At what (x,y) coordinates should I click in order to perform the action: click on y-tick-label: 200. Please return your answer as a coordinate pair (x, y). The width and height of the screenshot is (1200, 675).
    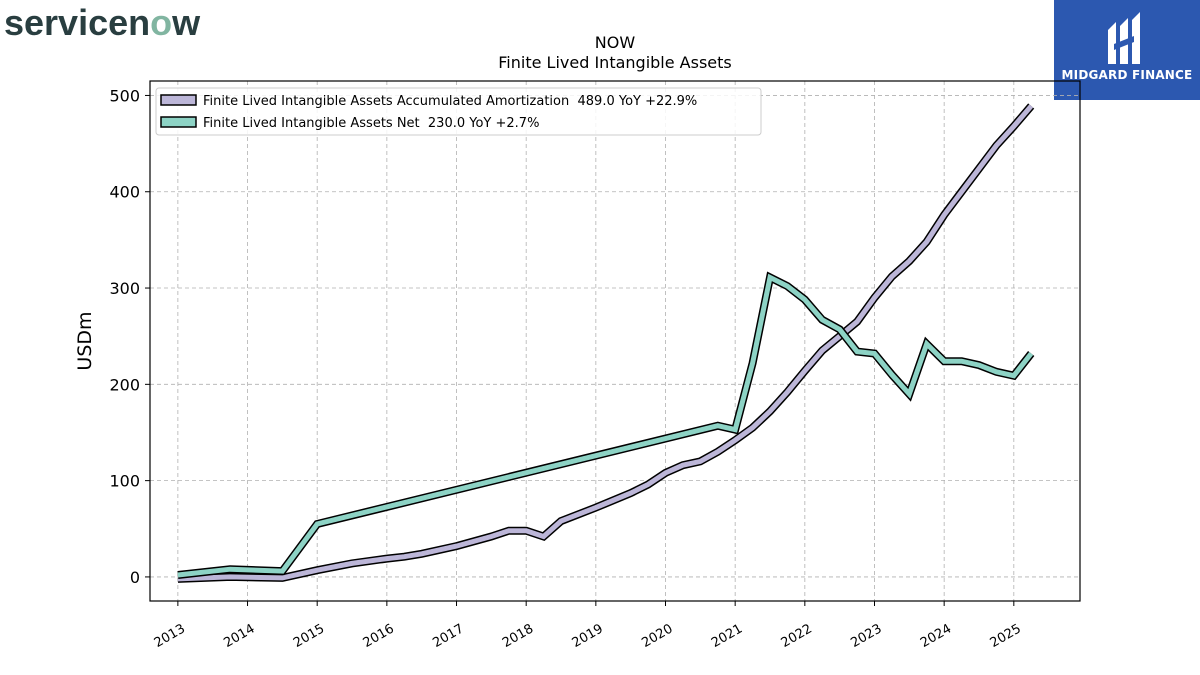
    Looking at the image, I should click on (124, 384).